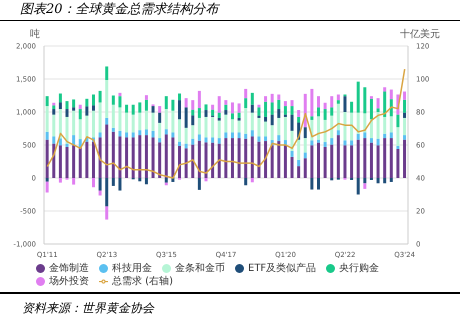 This screenshot has height=332, width=460. I want to click on y2-axis-title: 十亿美元, so click(420, 34).